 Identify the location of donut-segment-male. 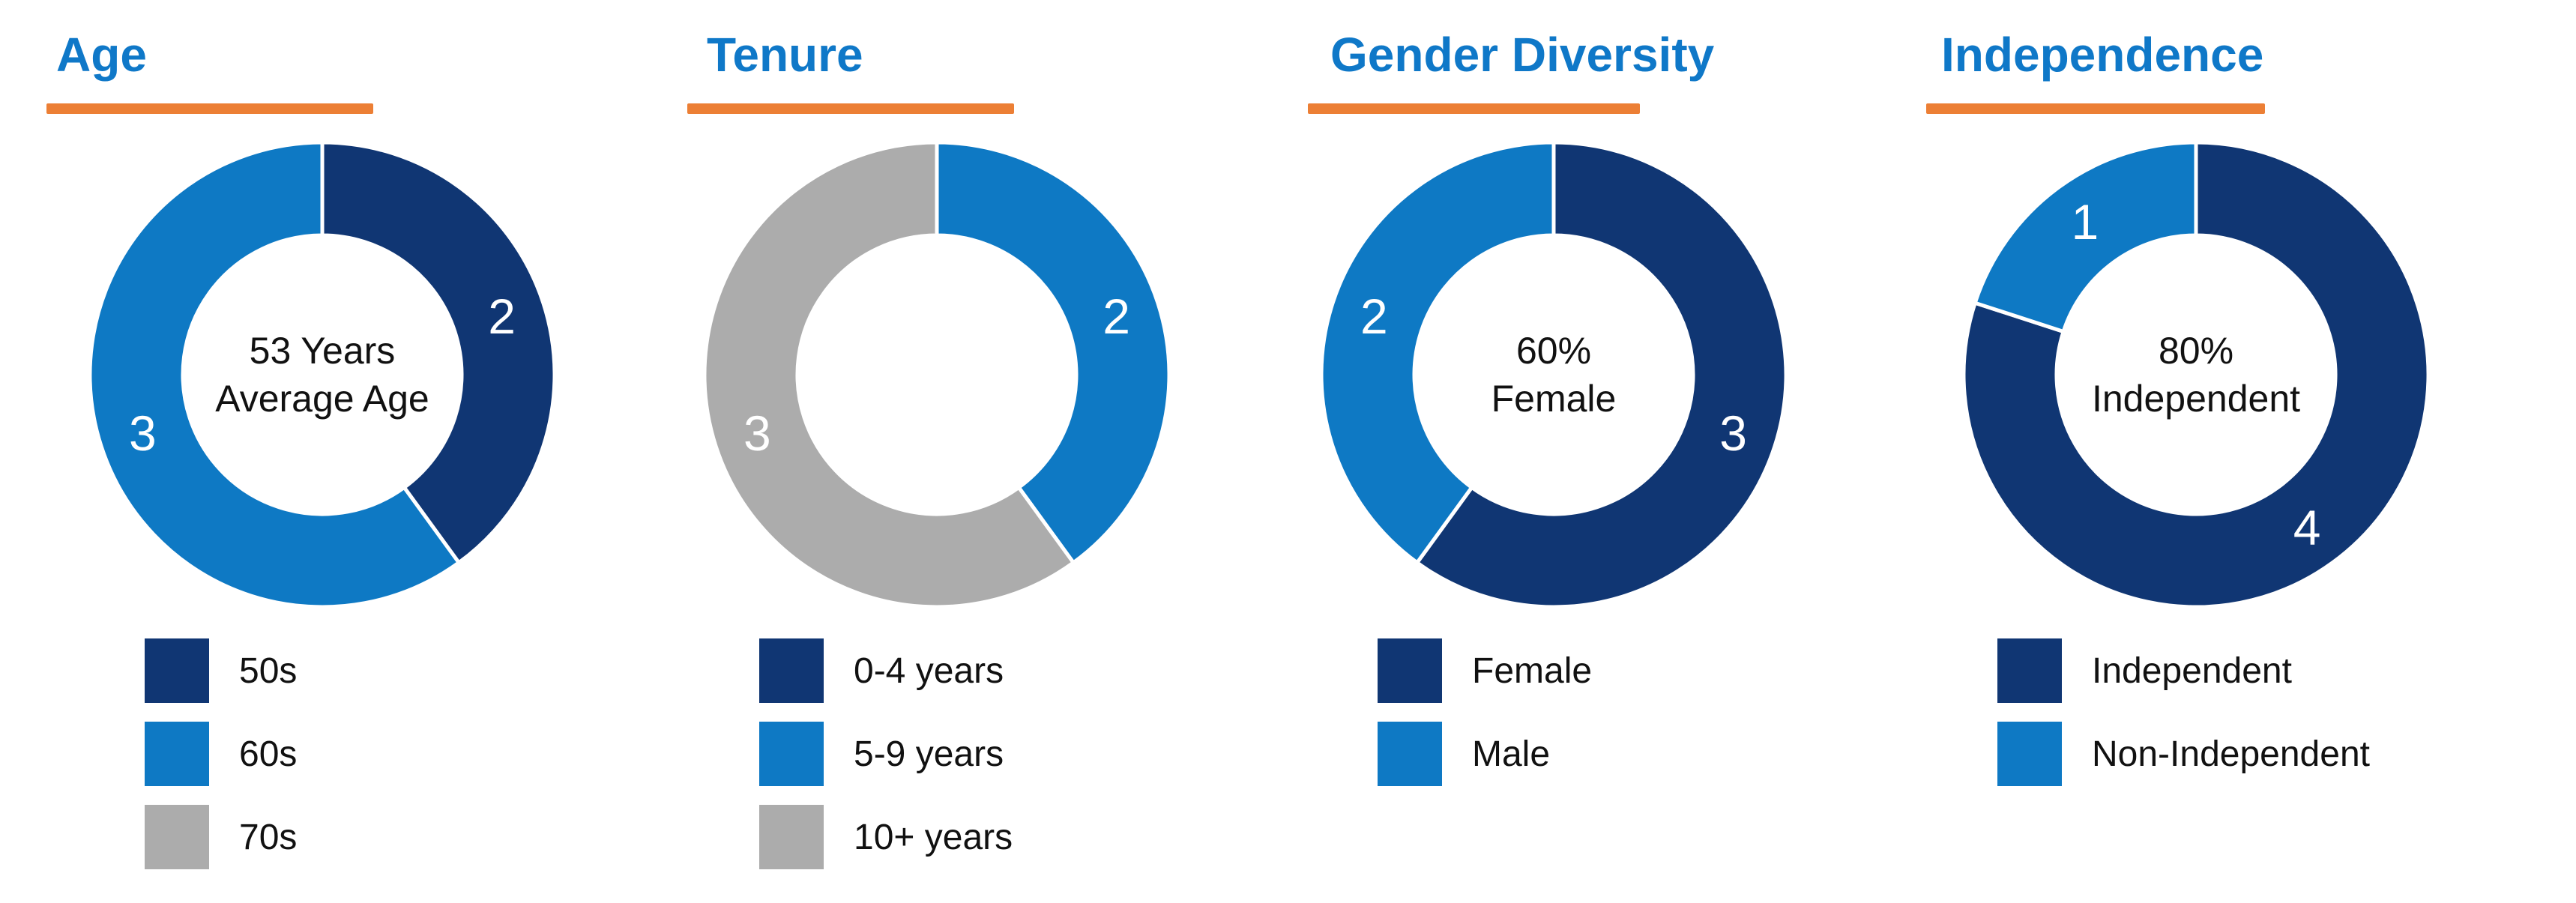
(1438, 353).